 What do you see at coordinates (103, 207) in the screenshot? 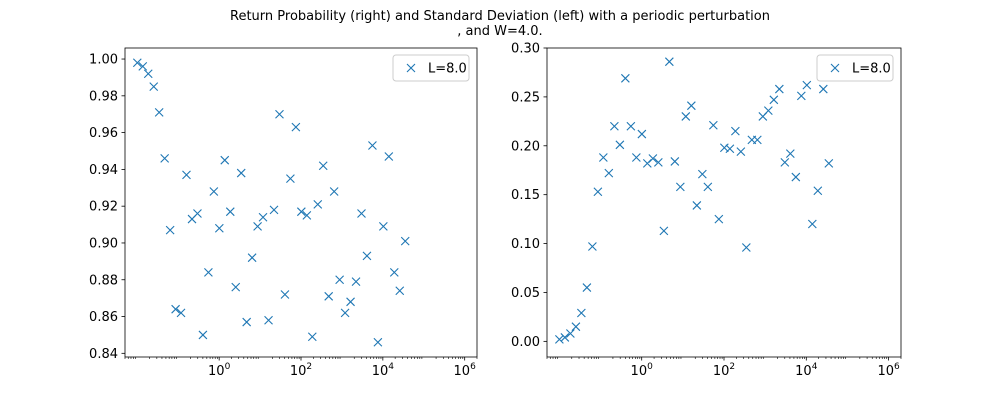
I see `left-y-tick-label: 0.92` at bounding box center [103, 207].